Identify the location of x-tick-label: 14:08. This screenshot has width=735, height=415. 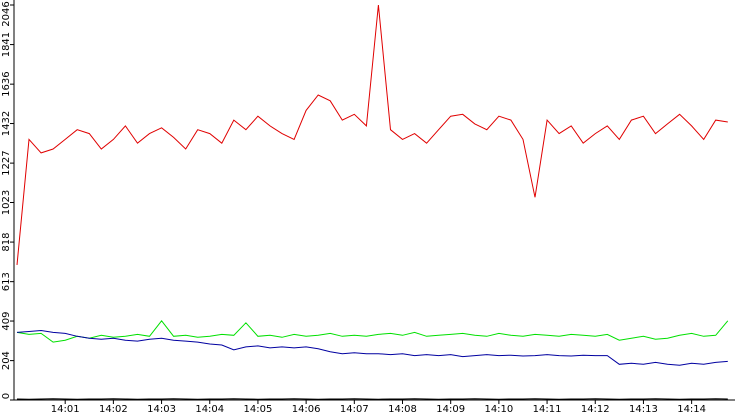
(402, 409).